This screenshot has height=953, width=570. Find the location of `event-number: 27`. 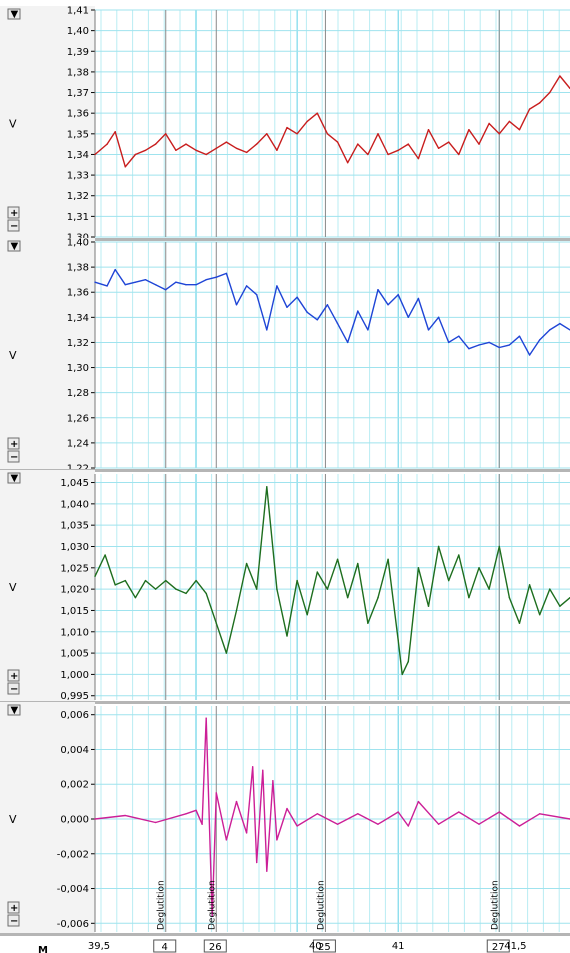

event-number: 27 is located at coordinates (498, 947).